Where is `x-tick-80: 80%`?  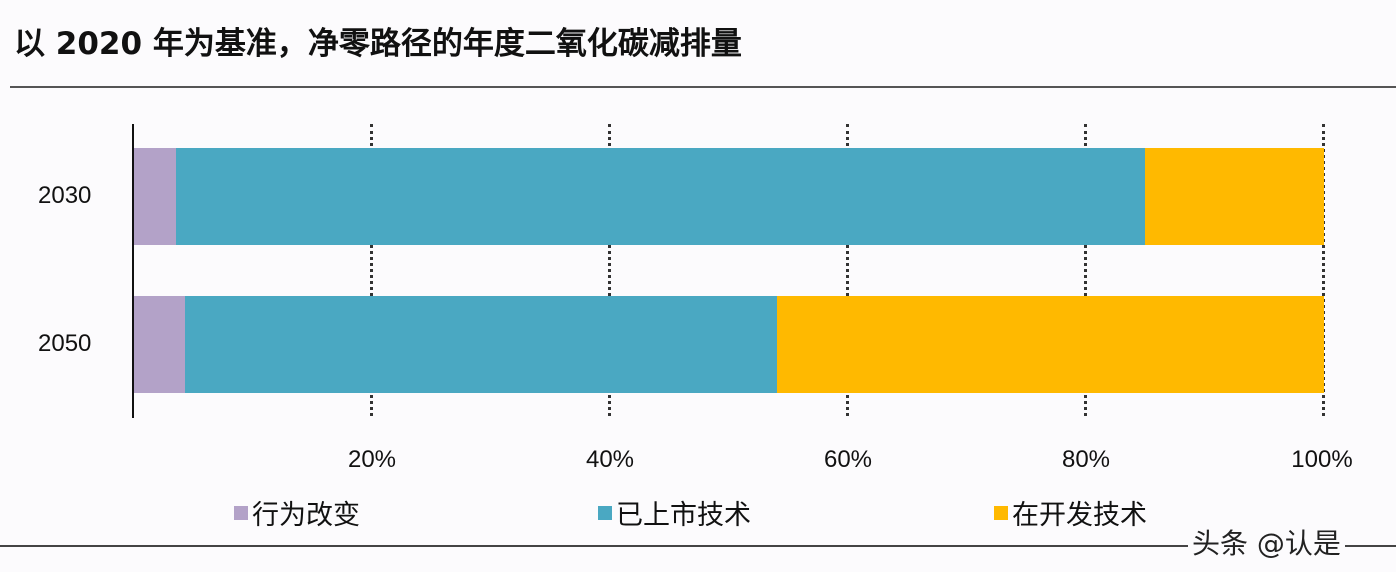 x-tick-80: 80% is located at coordinates (1086, 459).